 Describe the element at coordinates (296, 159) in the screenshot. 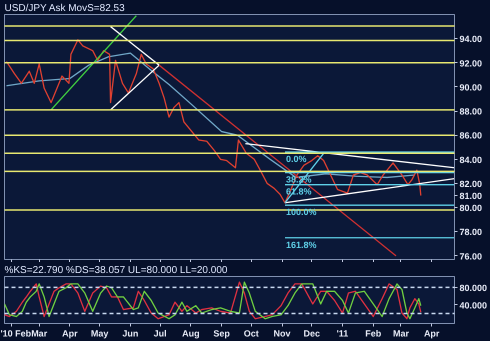

I see `series-label: 0.0%` at that location.